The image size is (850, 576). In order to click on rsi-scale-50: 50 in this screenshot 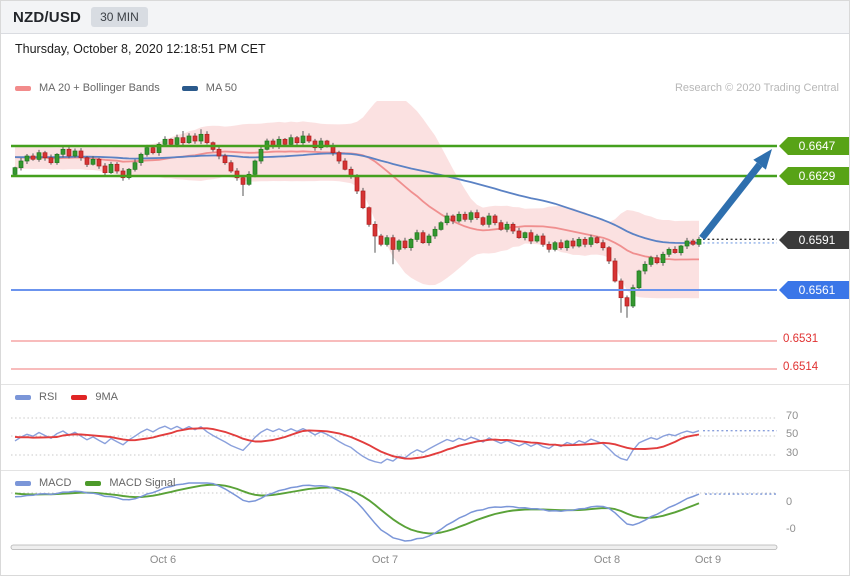, I will do `click(792, 434)`.